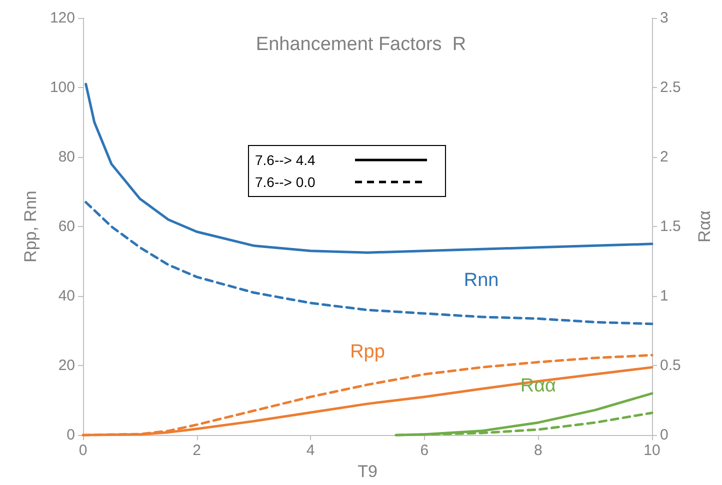  What do you see at coordinates (62, 18) in the screenshot?
I see `y-tick-label: 120` at bounding box center [62, 18].